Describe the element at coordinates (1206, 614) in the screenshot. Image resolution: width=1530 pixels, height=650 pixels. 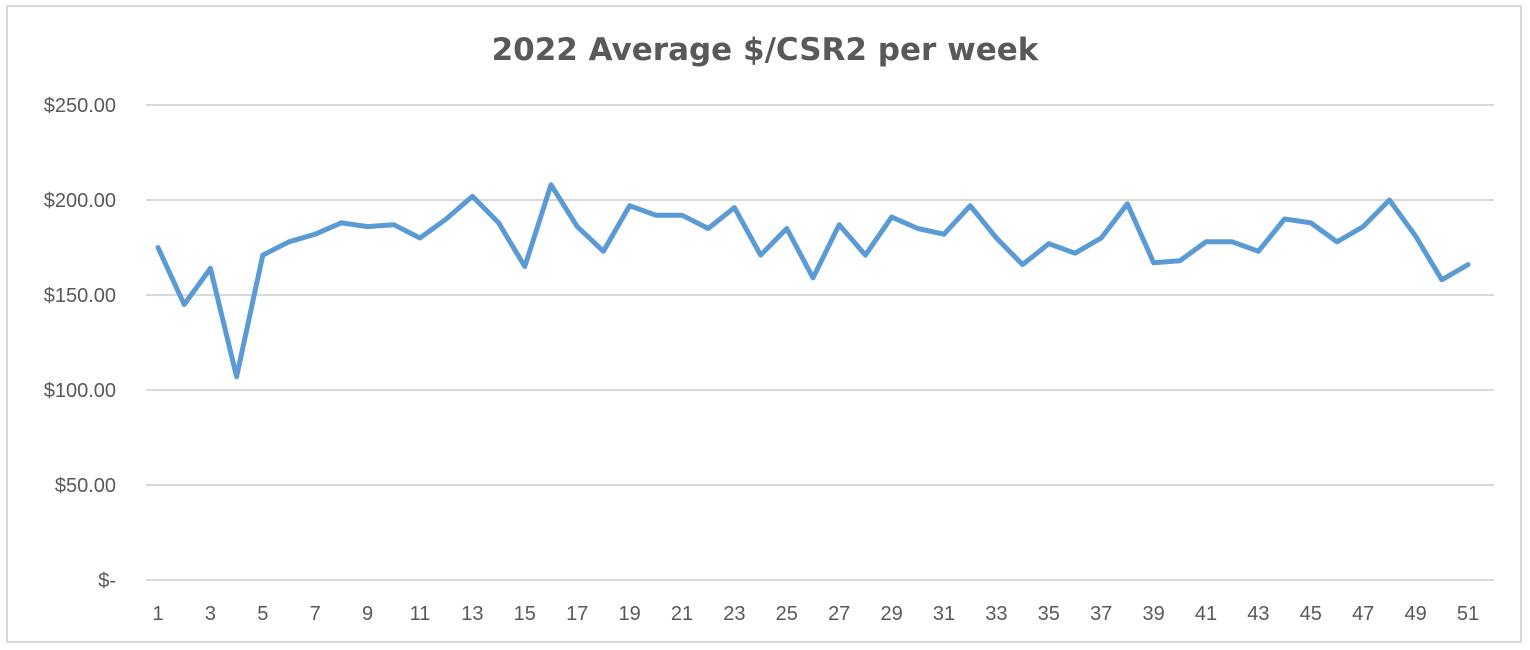
I see `x-tick-label: 41` at that location.